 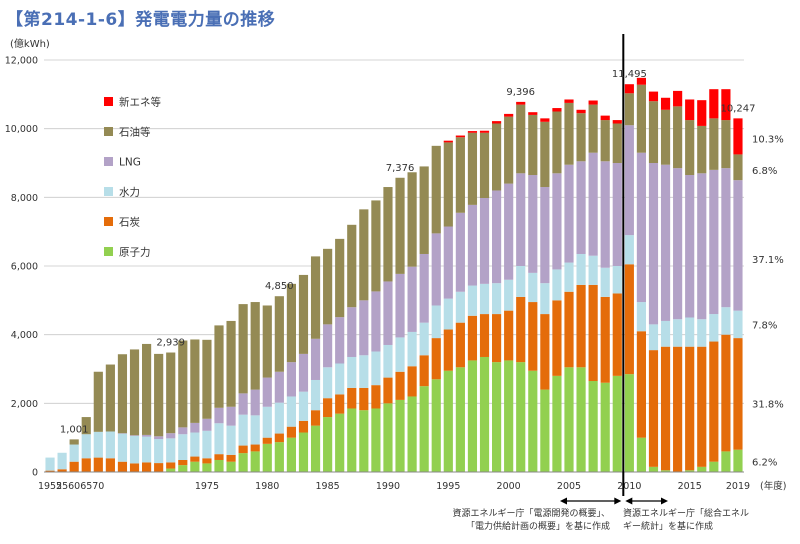 What do you see at coordinates (593, 426) in the screenshot?
I see `bar-2007-s0` at bounding box center [593, 426].